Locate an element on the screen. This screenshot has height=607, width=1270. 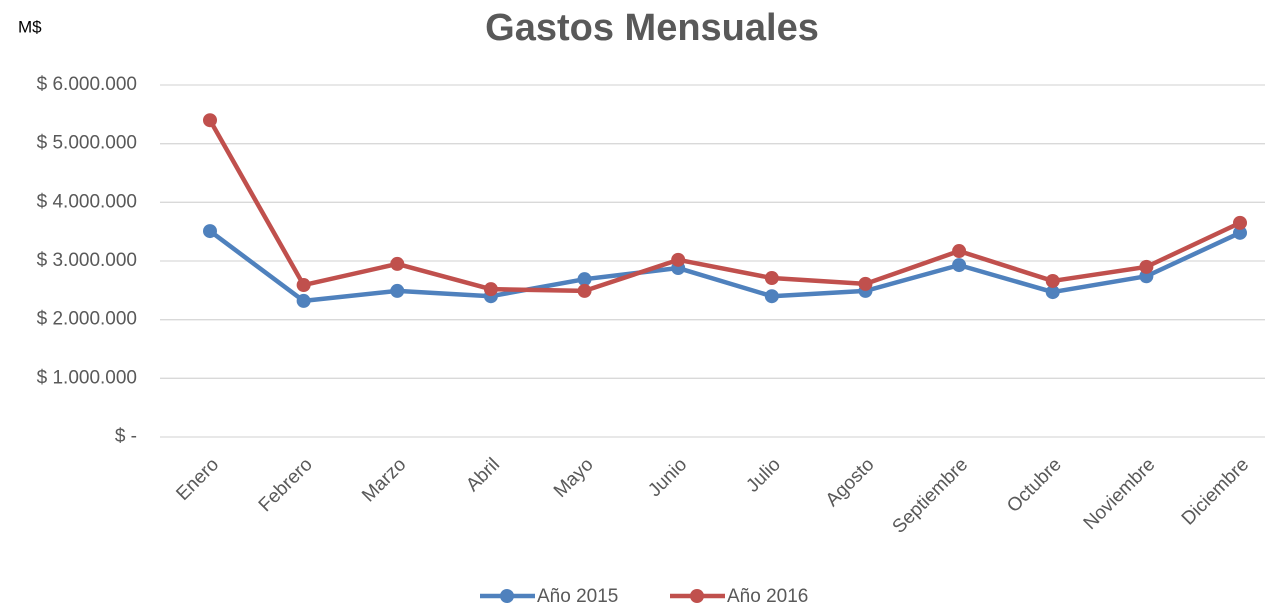
x-tick-label: Mayo is located at coordinates (574, 478).